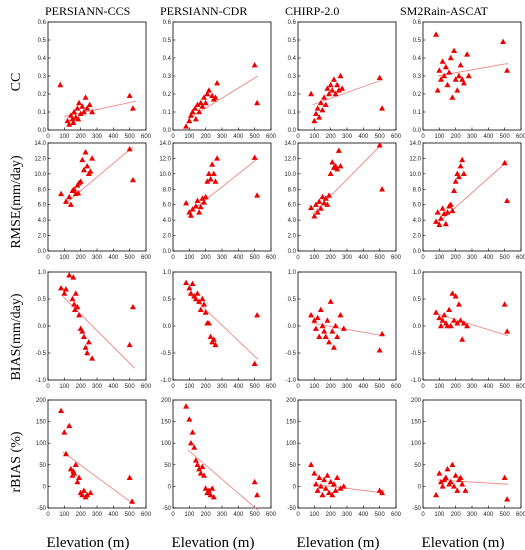 This screenshot has width=525, height=550. I want to click on x-tick-label: 500, so click(505, 515).